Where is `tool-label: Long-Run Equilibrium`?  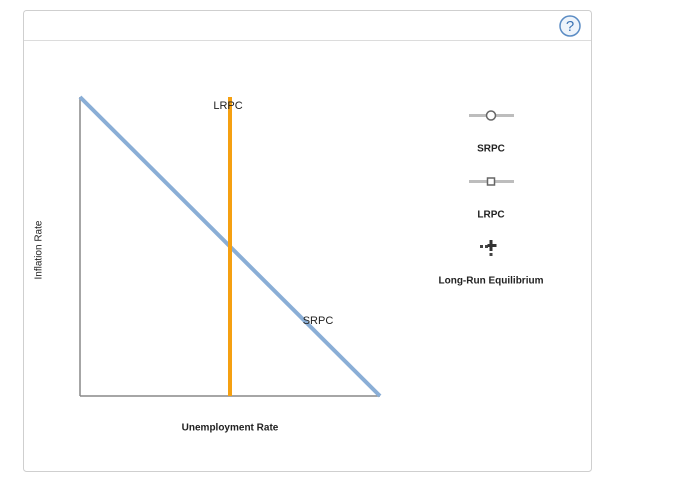 tool-label: Long-Run Equilibrium is located at coordinates (491, 281).